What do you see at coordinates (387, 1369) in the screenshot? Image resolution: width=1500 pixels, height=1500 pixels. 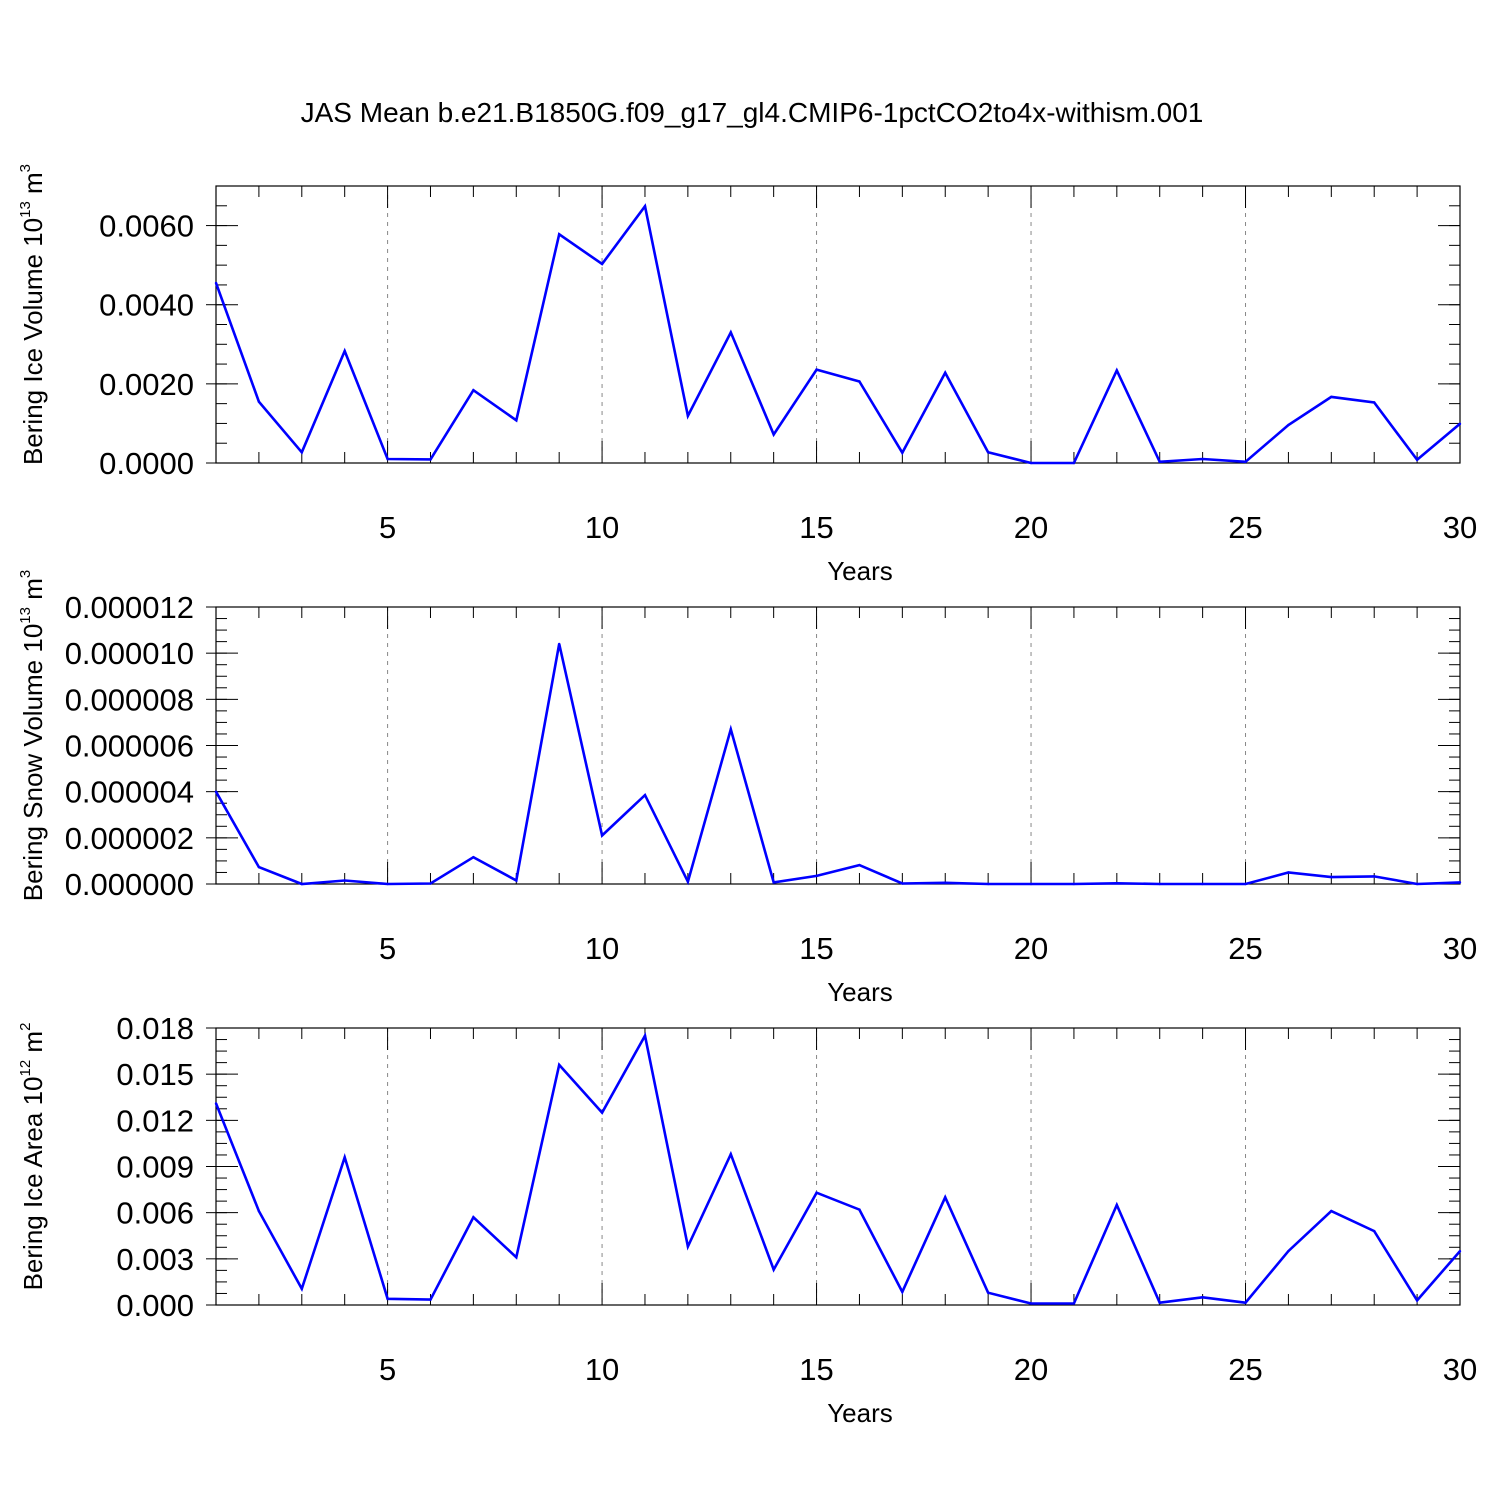 I see `x-tick-label: 5` at bounding box center [387, 1369].